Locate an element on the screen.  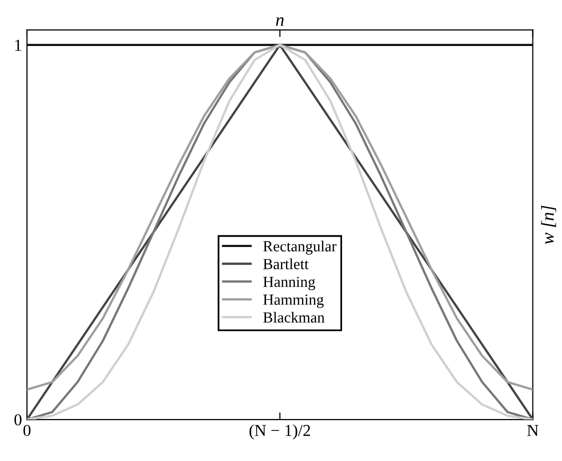
legend-label: Hanning is located at coordinates (289, 283).